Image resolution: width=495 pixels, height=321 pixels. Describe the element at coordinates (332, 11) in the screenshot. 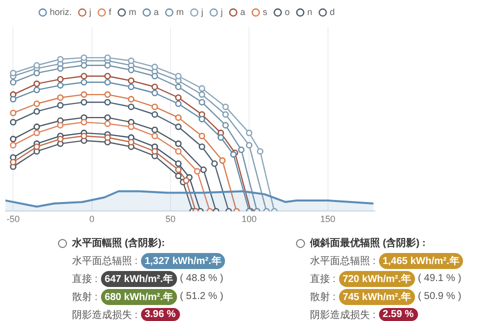

I see `legend-label: d` at that location.